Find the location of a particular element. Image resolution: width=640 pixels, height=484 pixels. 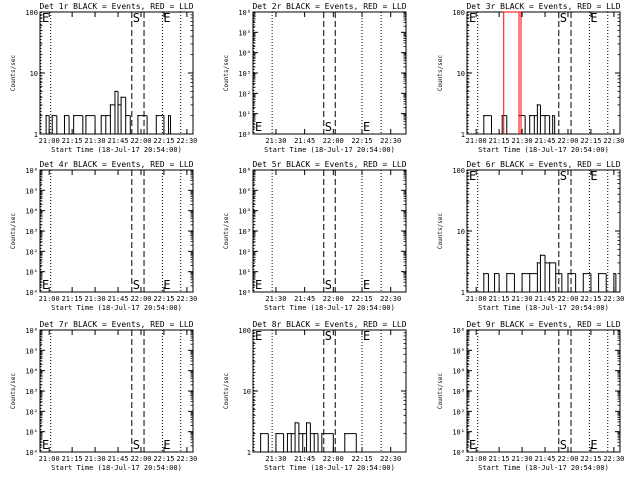

chart-7-ytick-label-6: 10⁶ is located at coordinates (31, 331).